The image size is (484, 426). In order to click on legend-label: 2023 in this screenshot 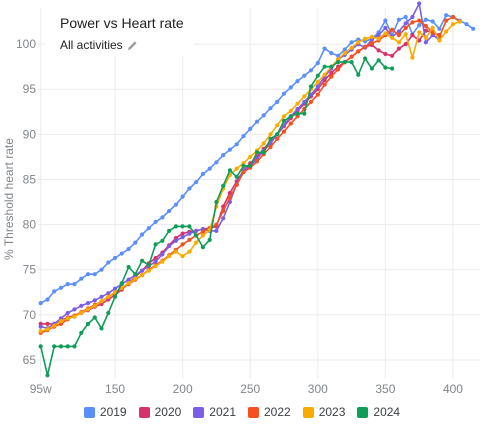, I will do `click(332, 412)`.